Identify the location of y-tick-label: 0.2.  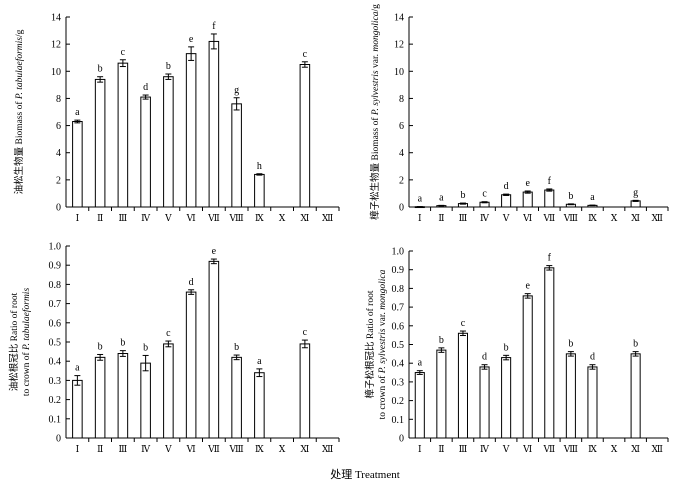
(55, 400).